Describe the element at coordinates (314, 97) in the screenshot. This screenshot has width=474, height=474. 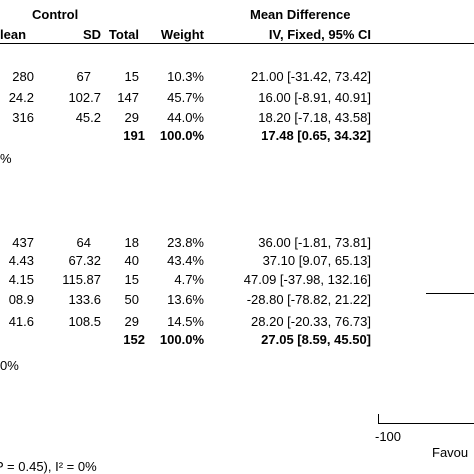
I see `ci-cell: 16.00 [-8.91, 40.91]` at that location.